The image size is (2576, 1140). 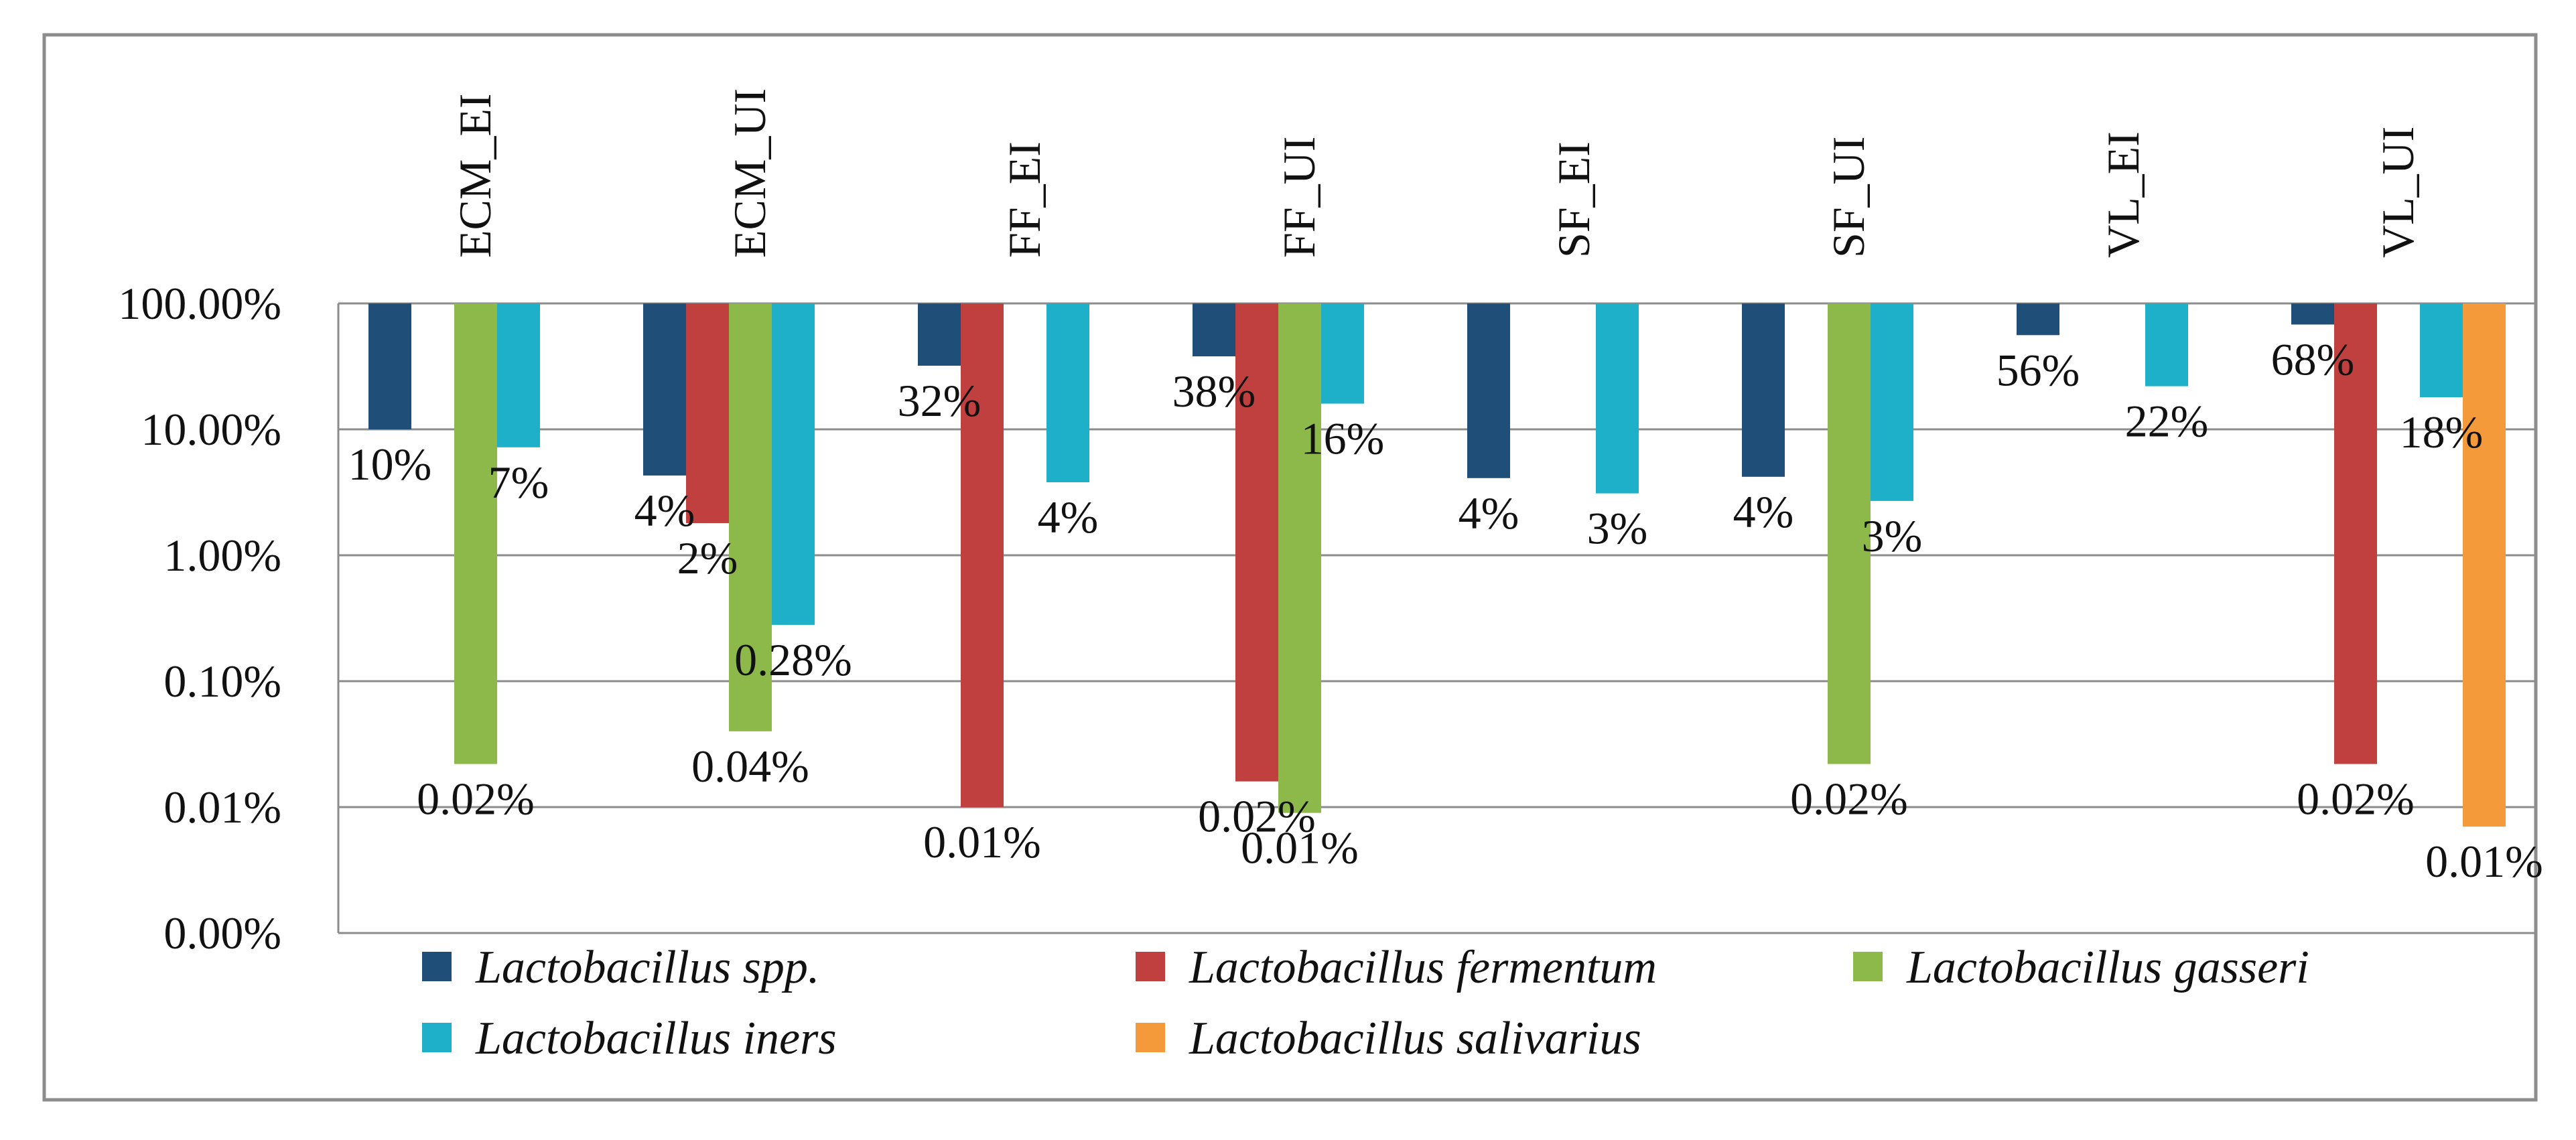 What do you see at coordinates (707, 557) in the screenshot?
I see `data-label: 2%` at bounding box center [707, 557].